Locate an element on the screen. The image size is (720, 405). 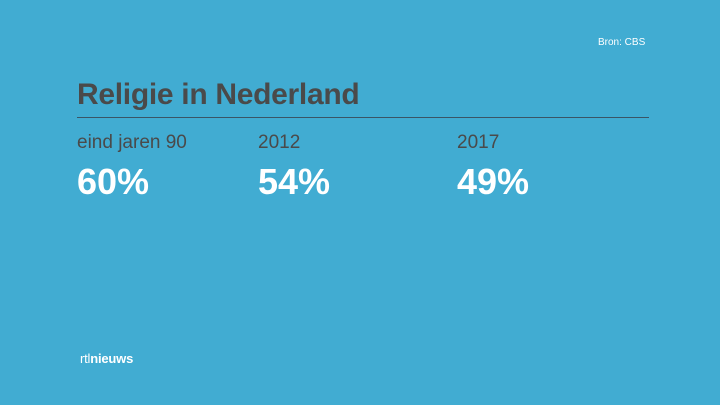
logo-suffix: nieuws is located at coordinates (112, 358).